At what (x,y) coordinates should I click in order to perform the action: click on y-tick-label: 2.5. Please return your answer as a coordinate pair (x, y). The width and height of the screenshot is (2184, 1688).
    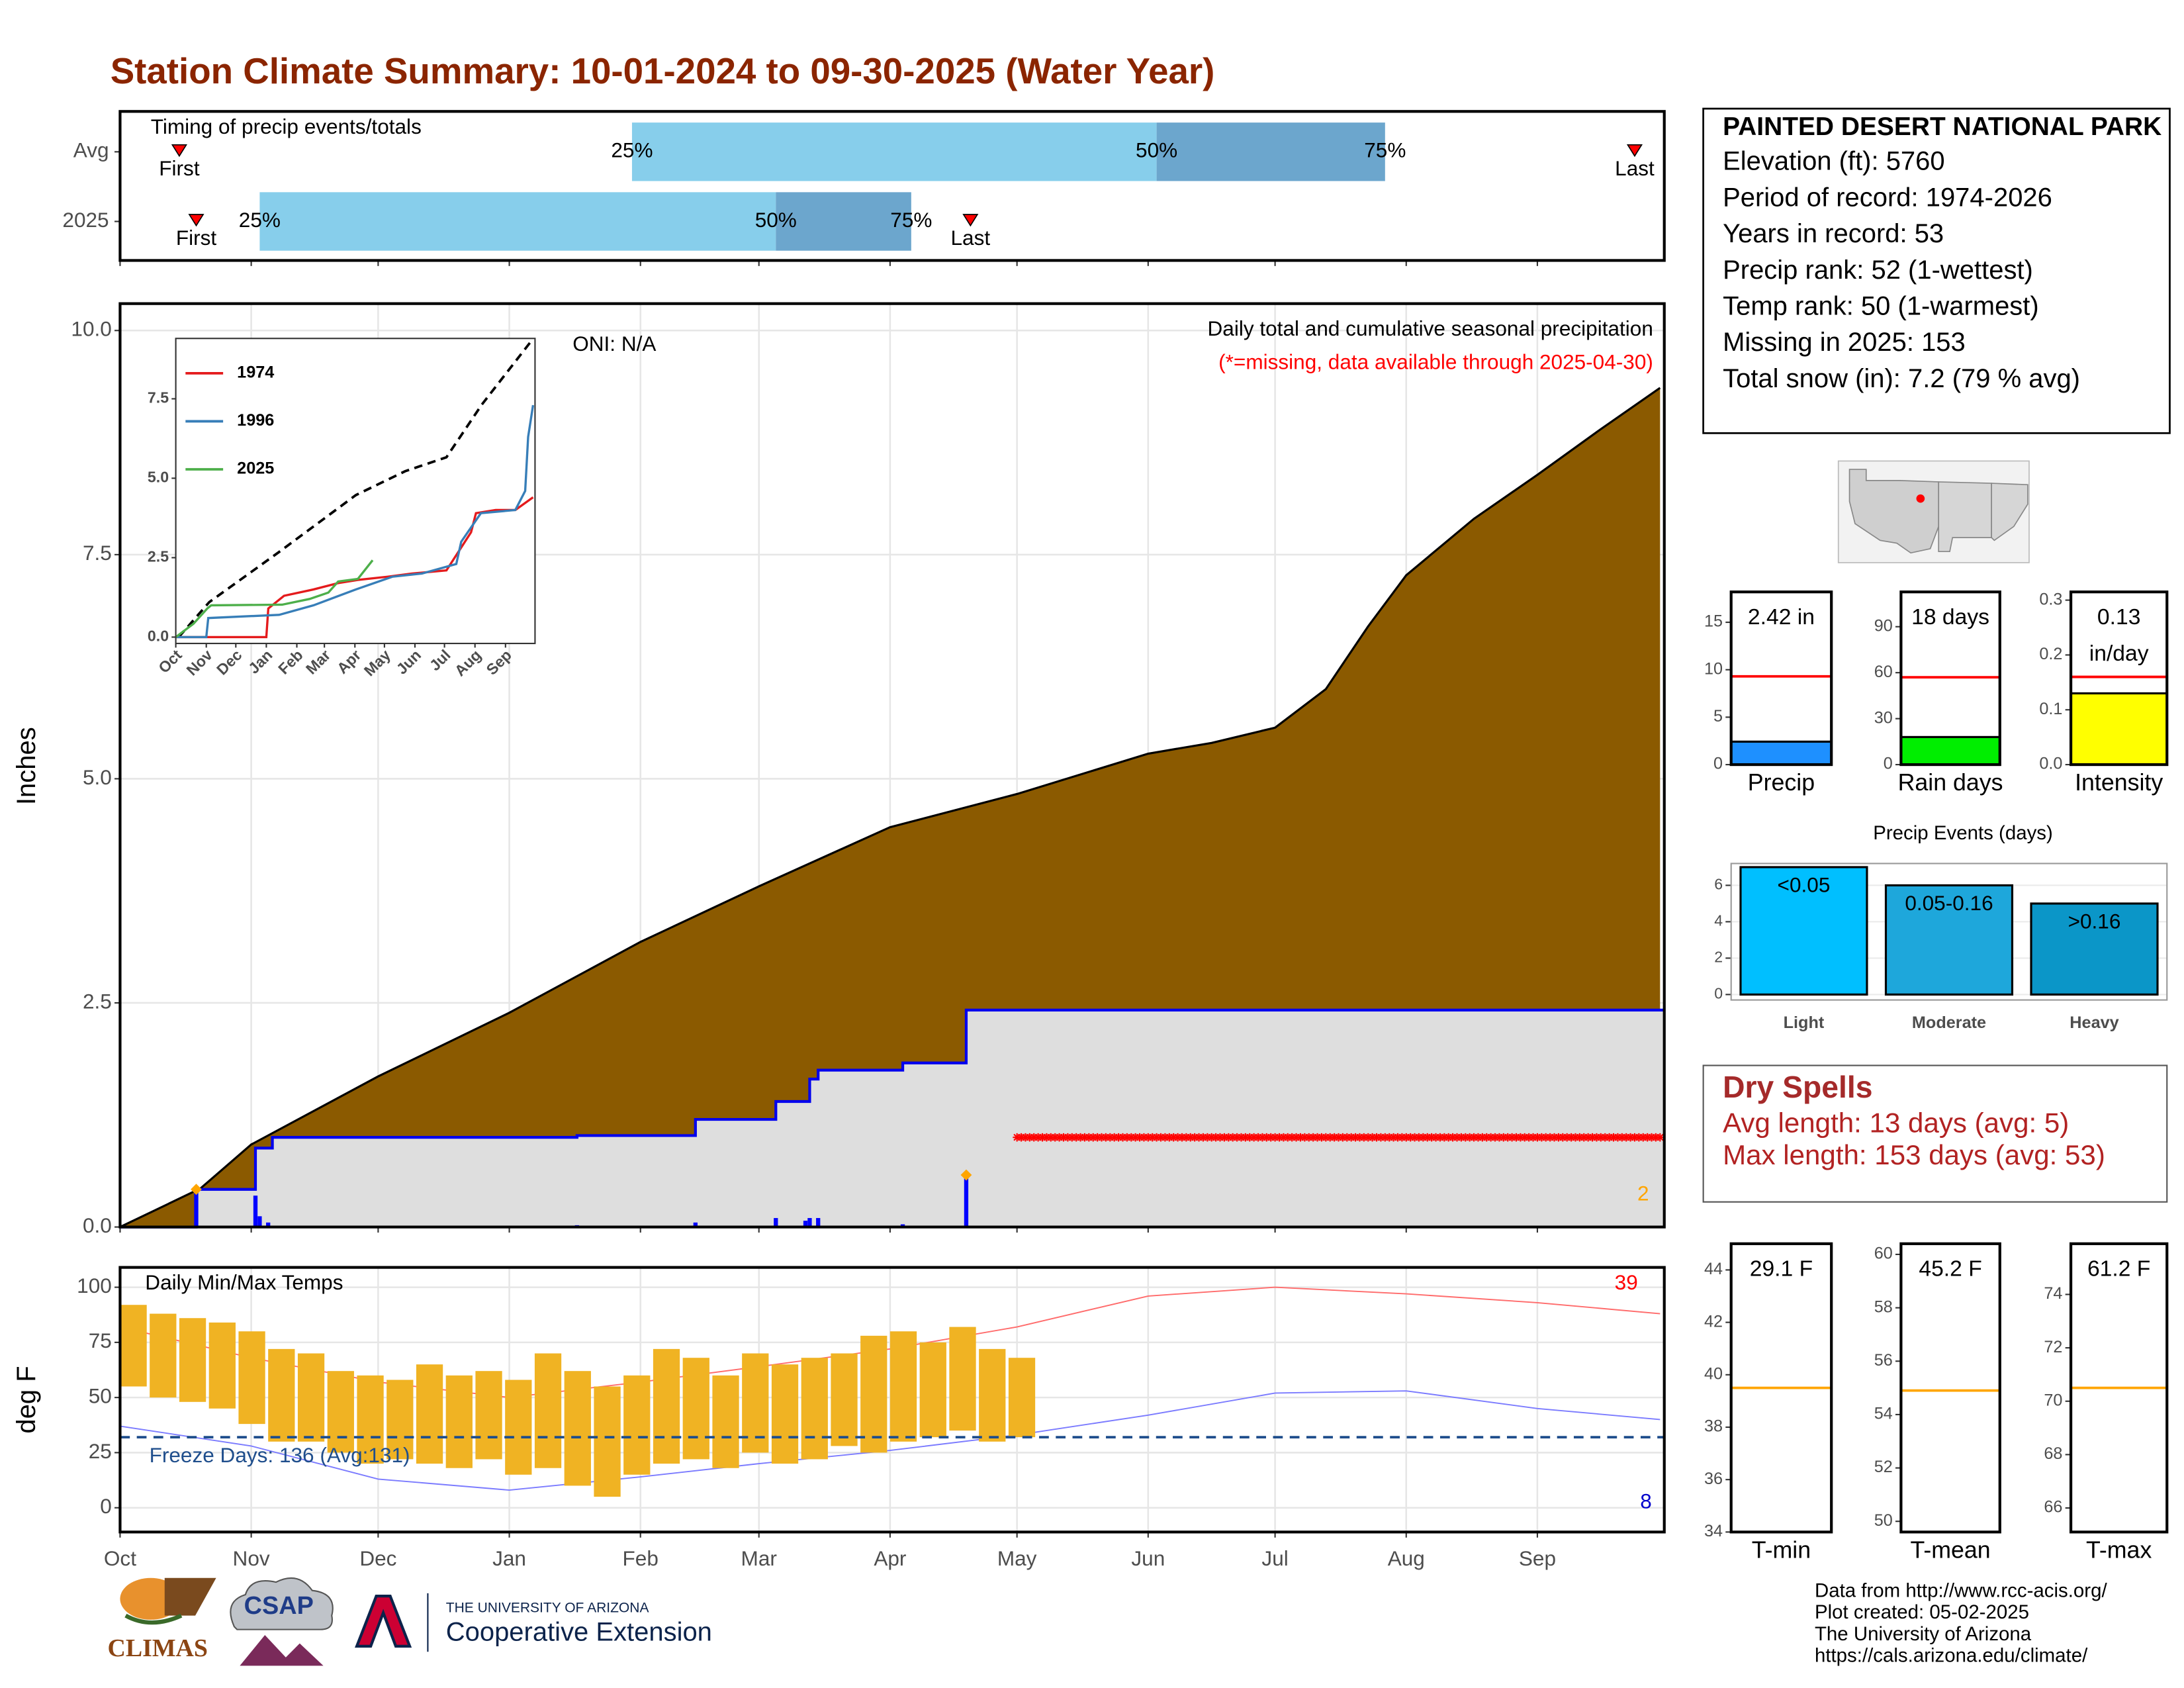
    Looking at the image, I should click on (159, 556).